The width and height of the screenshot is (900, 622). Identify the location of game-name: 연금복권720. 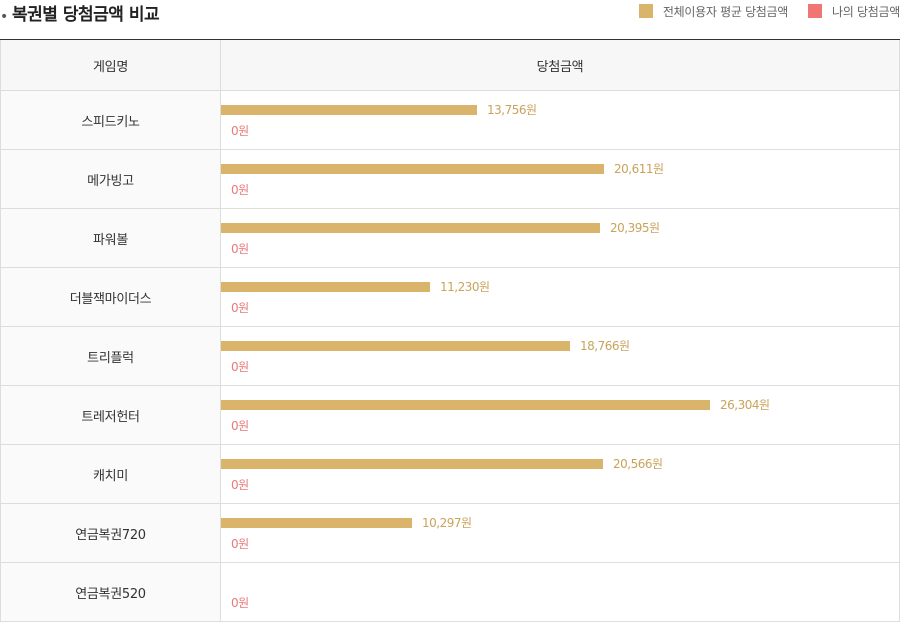
(110, 533).